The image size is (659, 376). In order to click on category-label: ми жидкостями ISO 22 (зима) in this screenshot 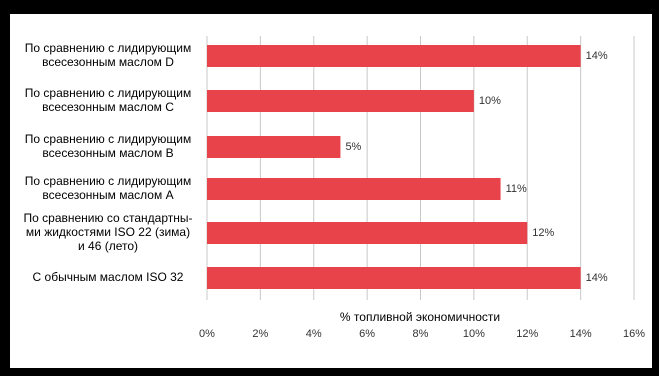, I will do `click(108, 232)`.